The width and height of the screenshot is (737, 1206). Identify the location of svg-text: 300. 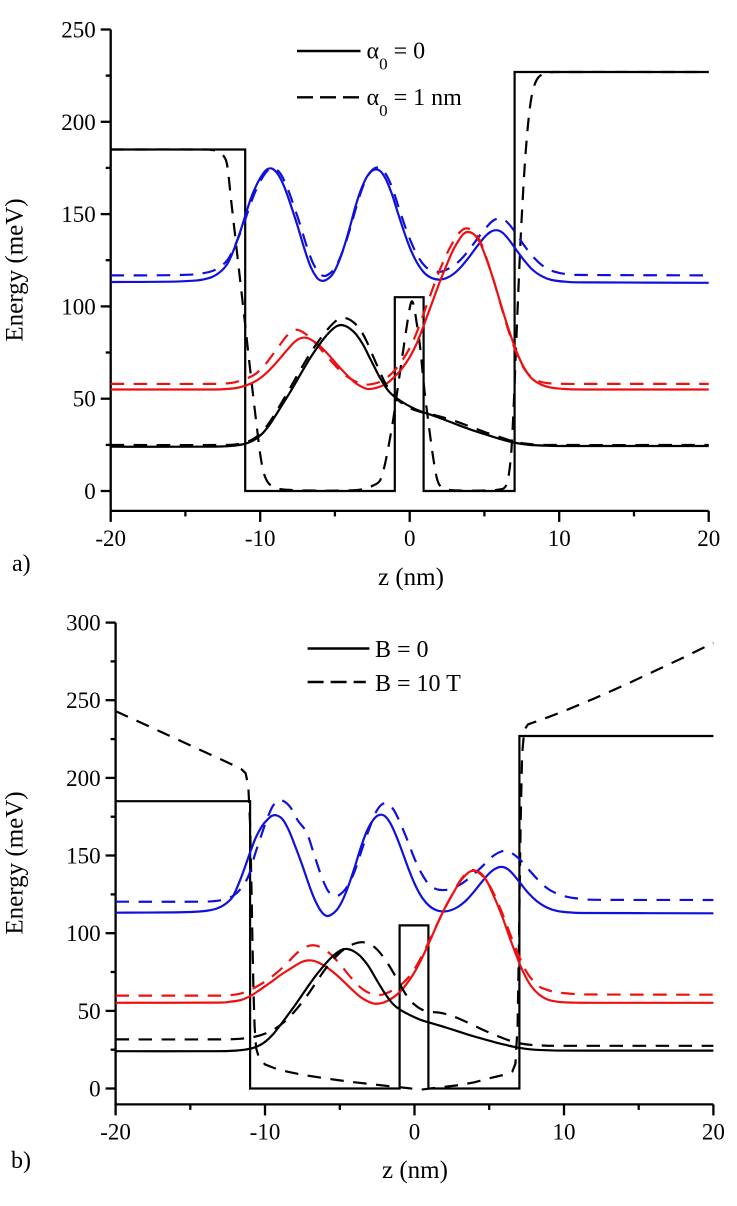
(83, 623).